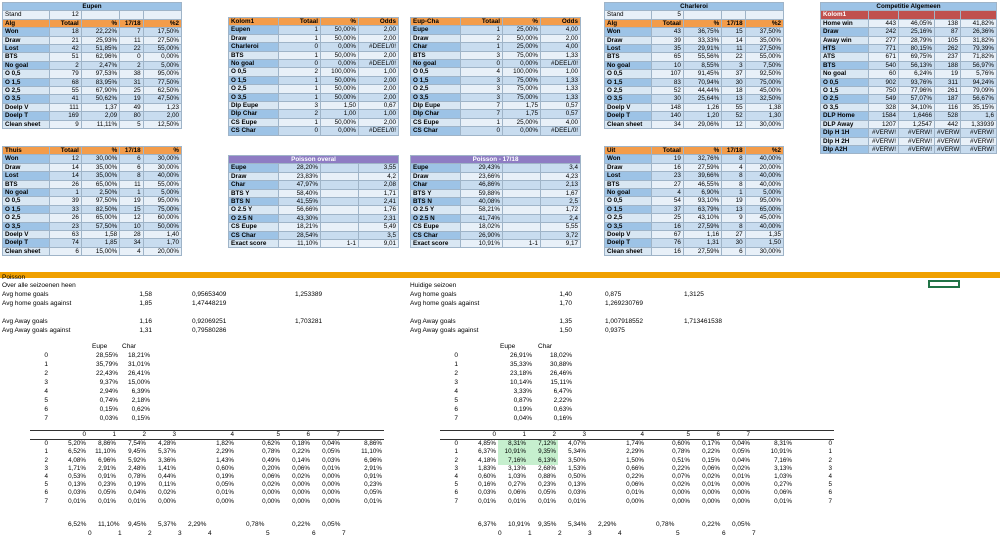 Image resolution: width=1000 pixels, height=543 pixels. What do you see at coordinates (131, 184) in the screenshot?
I see `cell: 11` at bounding box center [131, 184].